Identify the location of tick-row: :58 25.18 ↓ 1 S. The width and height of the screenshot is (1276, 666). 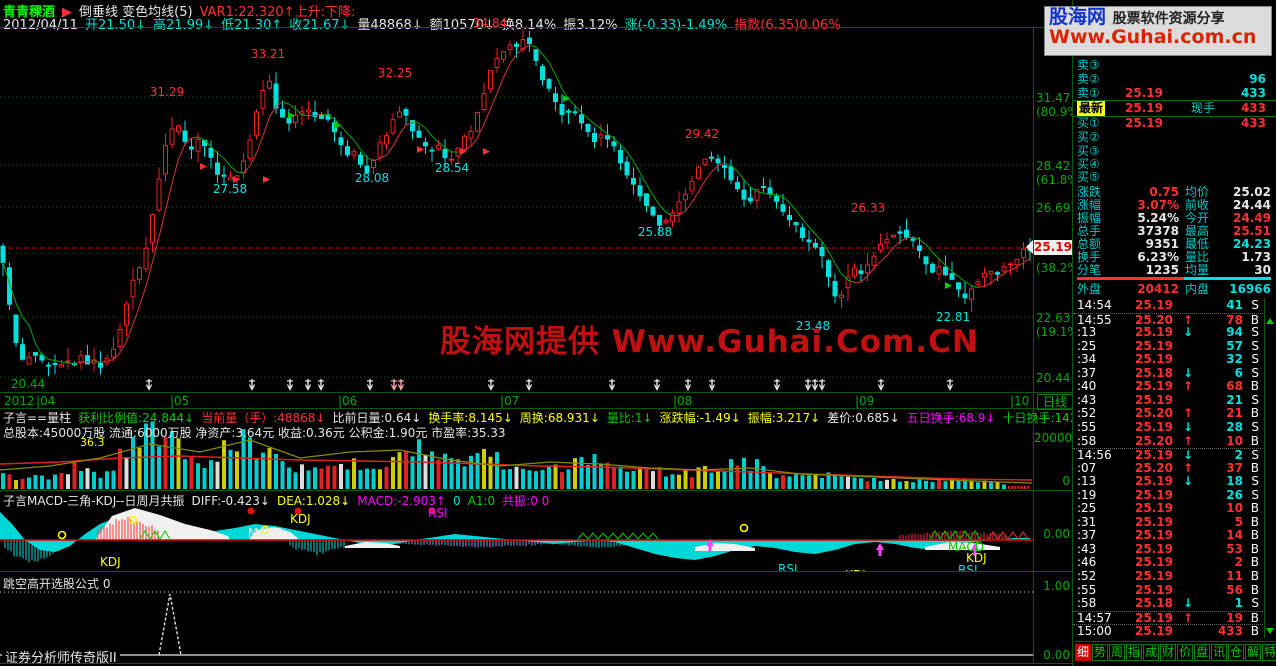
(1169, 604).